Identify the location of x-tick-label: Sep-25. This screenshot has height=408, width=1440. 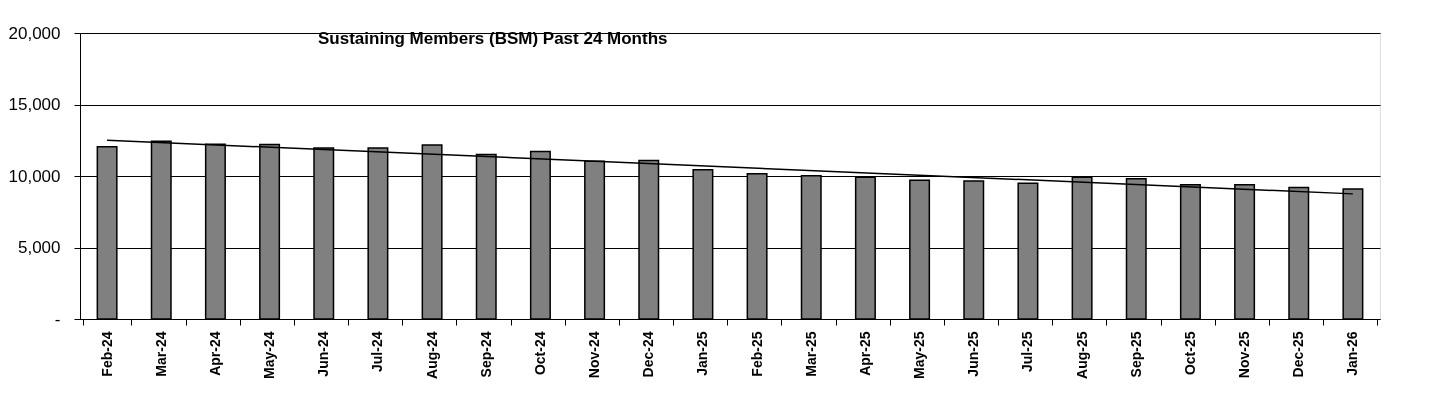
(1135, 354).